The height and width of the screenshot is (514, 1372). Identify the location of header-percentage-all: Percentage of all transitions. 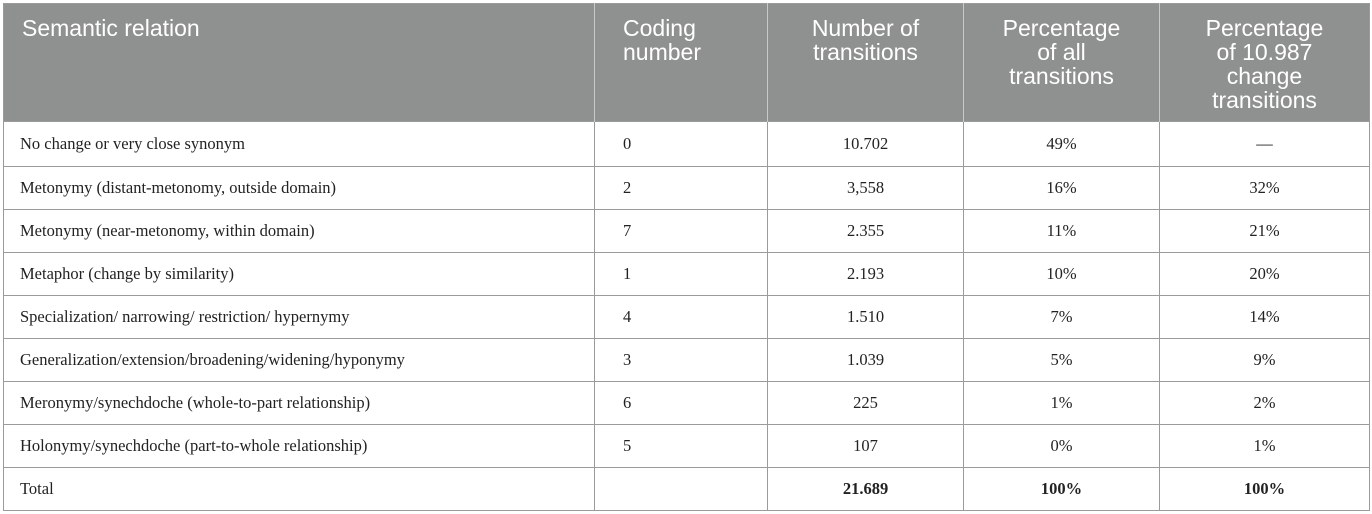
(1061, 62).